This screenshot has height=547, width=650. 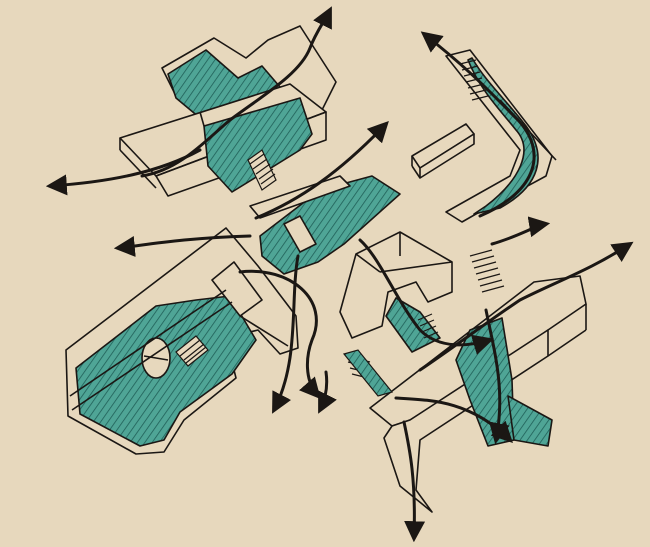 I want to click on building-block-center, so click(x=396, y=292).